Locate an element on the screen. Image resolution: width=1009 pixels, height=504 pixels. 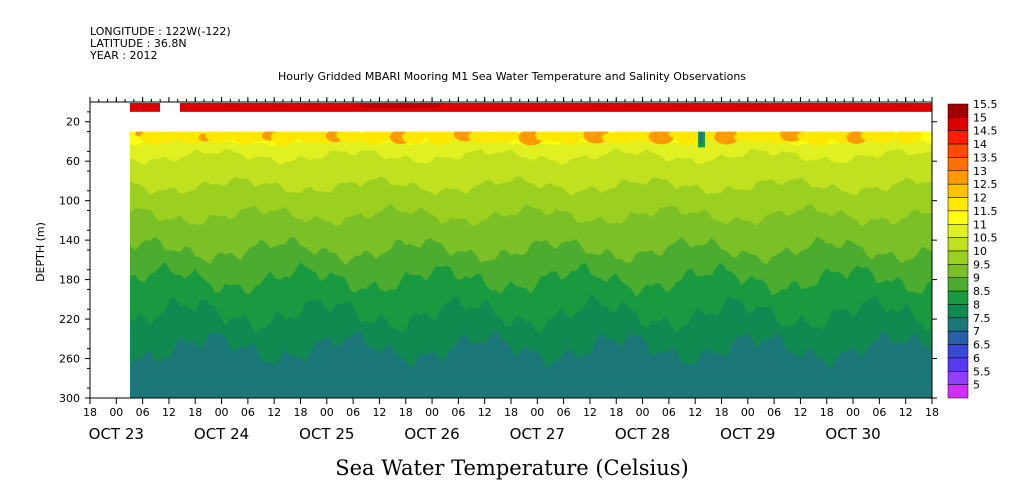
colorbar-label: 15 is located at coordinates (980, 117).